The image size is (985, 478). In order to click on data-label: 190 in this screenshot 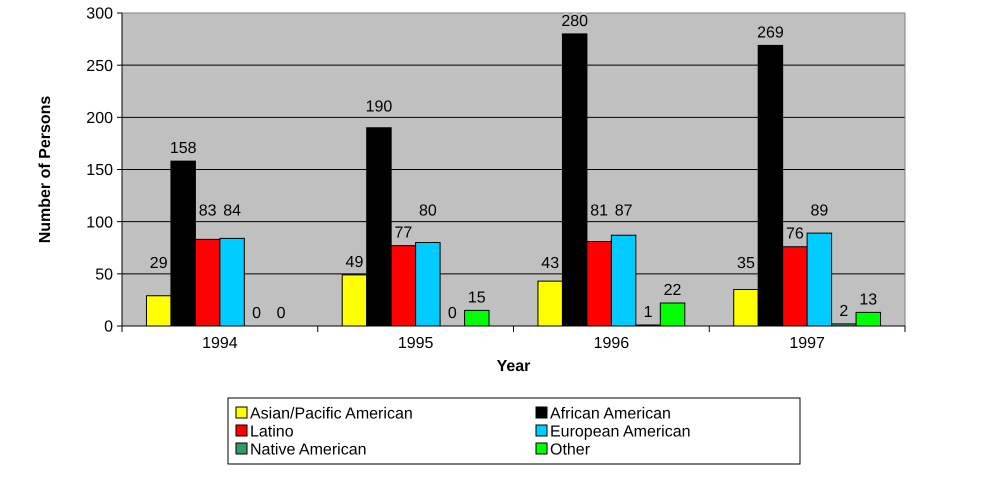, I will do `click(379, 107)`.